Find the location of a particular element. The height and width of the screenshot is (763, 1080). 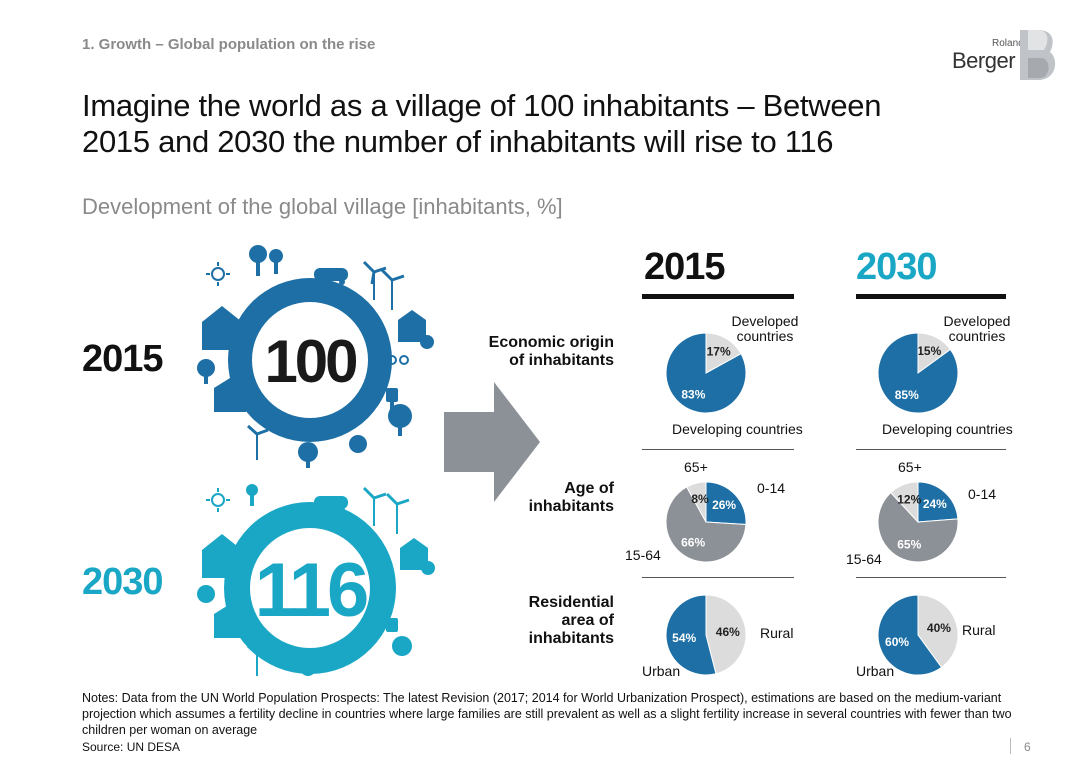

village-globe-2030: 116 is located at coordinates (316, 580).